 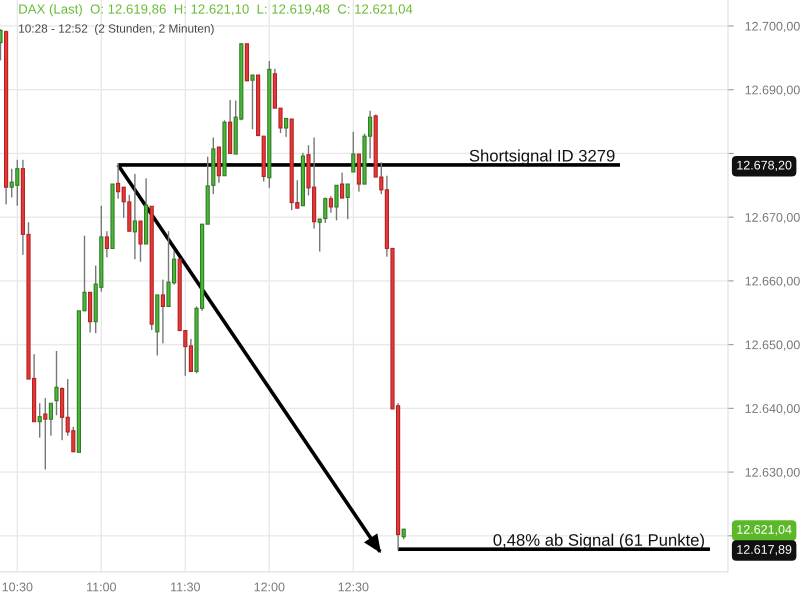 I want to click on x-tick-label: 11:00, so click(x=101, y=587).